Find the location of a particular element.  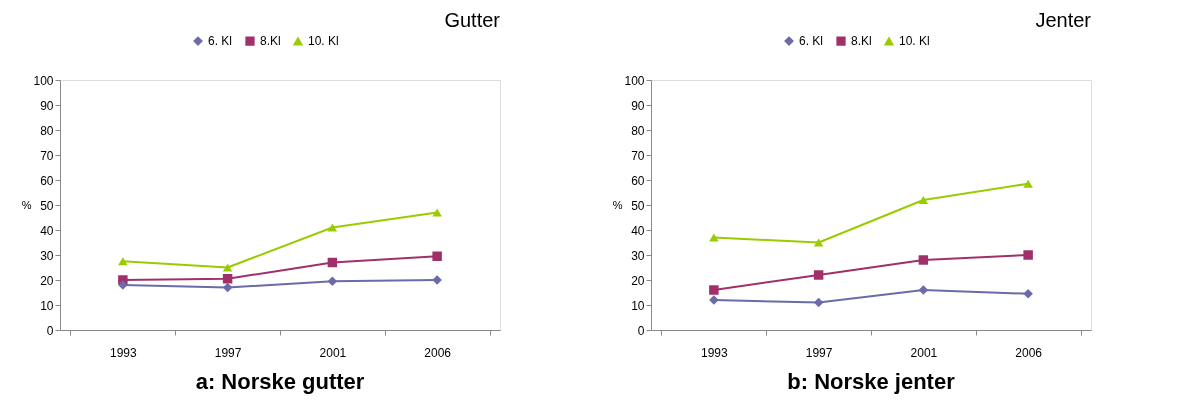

chart-title: Gutter is located at coordinates (472, 20).